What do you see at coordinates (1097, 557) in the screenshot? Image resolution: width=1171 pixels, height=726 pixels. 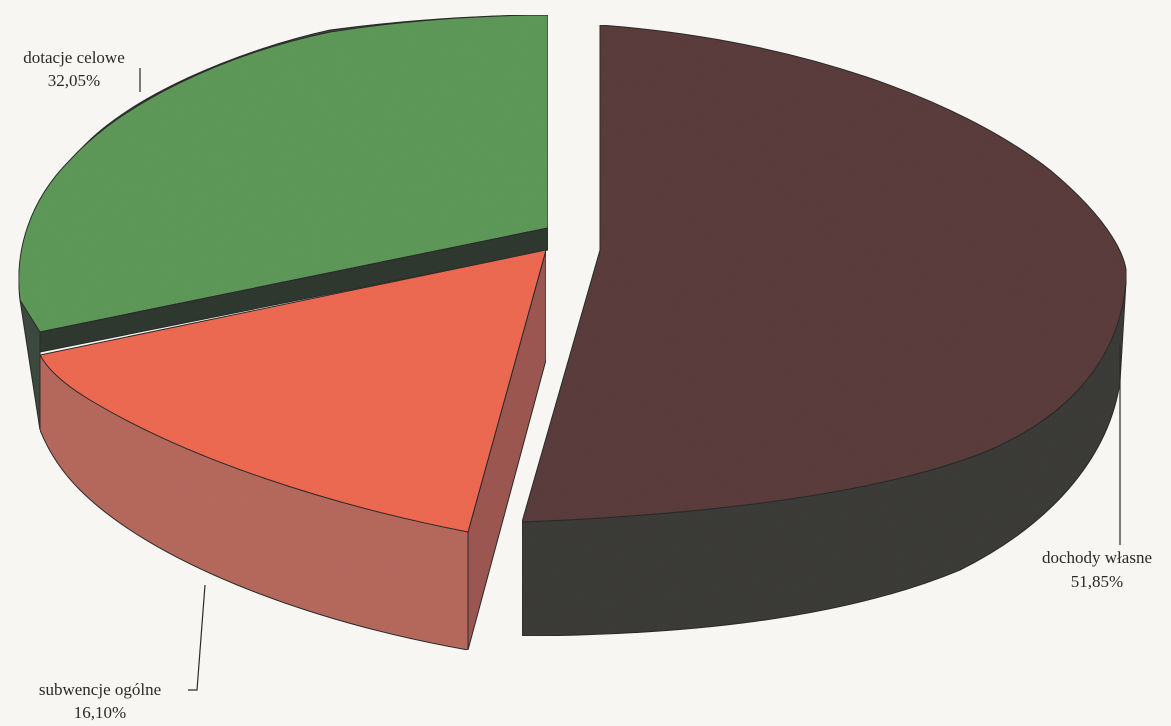 I see `data-label-dochody-wlasne-name: dochody własne` at bounding box center [1097, 557].